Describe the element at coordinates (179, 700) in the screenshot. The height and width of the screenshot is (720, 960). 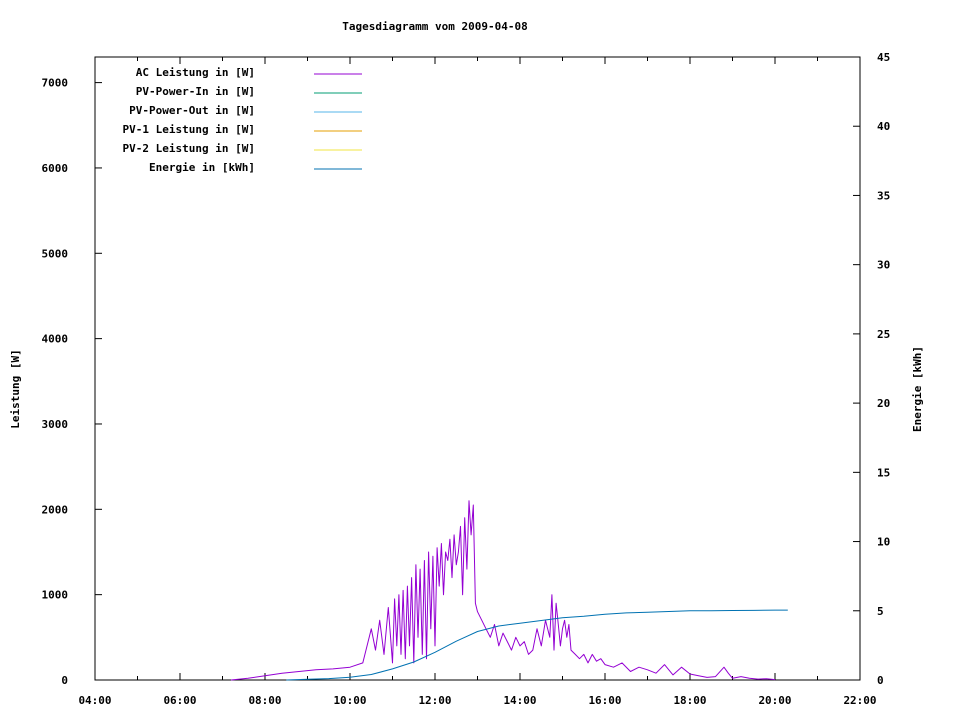
I see `x-tick-label: 06:00` at that location.